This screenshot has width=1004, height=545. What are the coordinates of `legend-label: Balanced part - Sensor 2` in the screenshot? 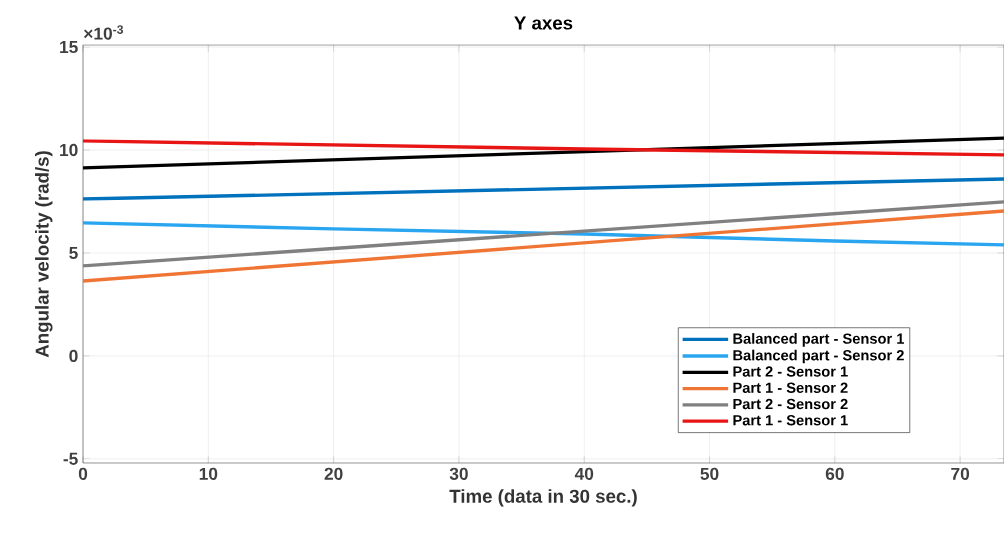 It's located at (818, 356).